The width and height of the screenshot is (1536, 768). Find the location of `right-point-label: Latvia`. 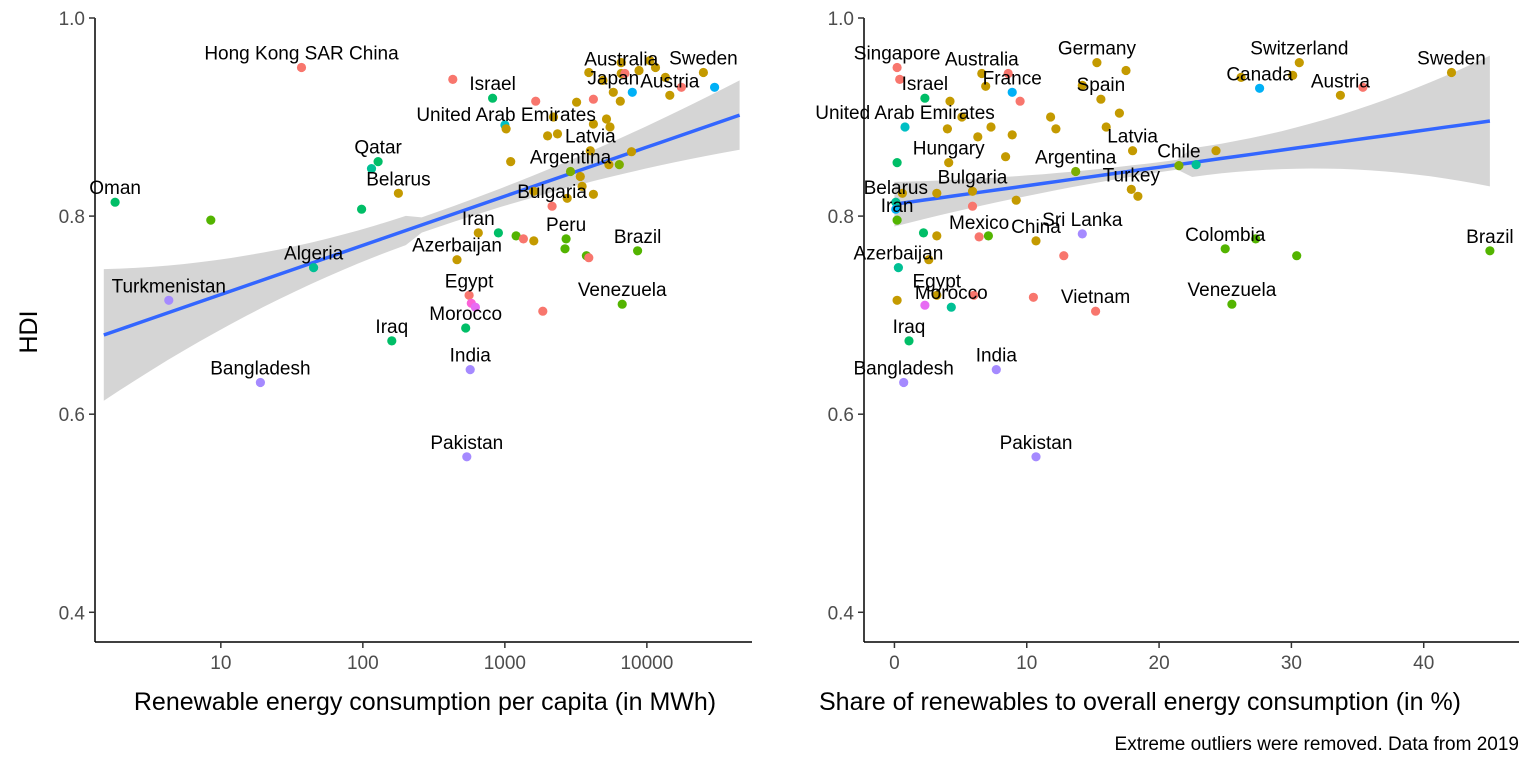

right-point-label: Latvia is located at coordinates (1132, 137).